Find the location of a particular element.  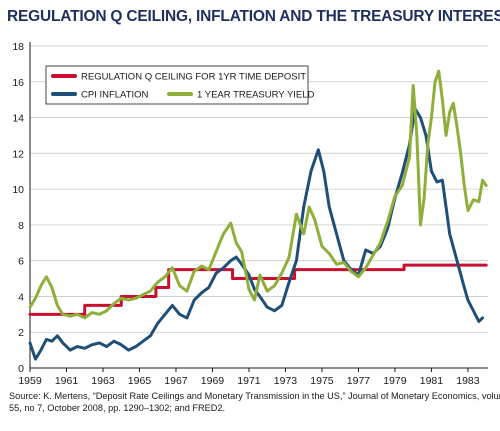

x-tick-label: 1959 is located at coordinates (30, 381).